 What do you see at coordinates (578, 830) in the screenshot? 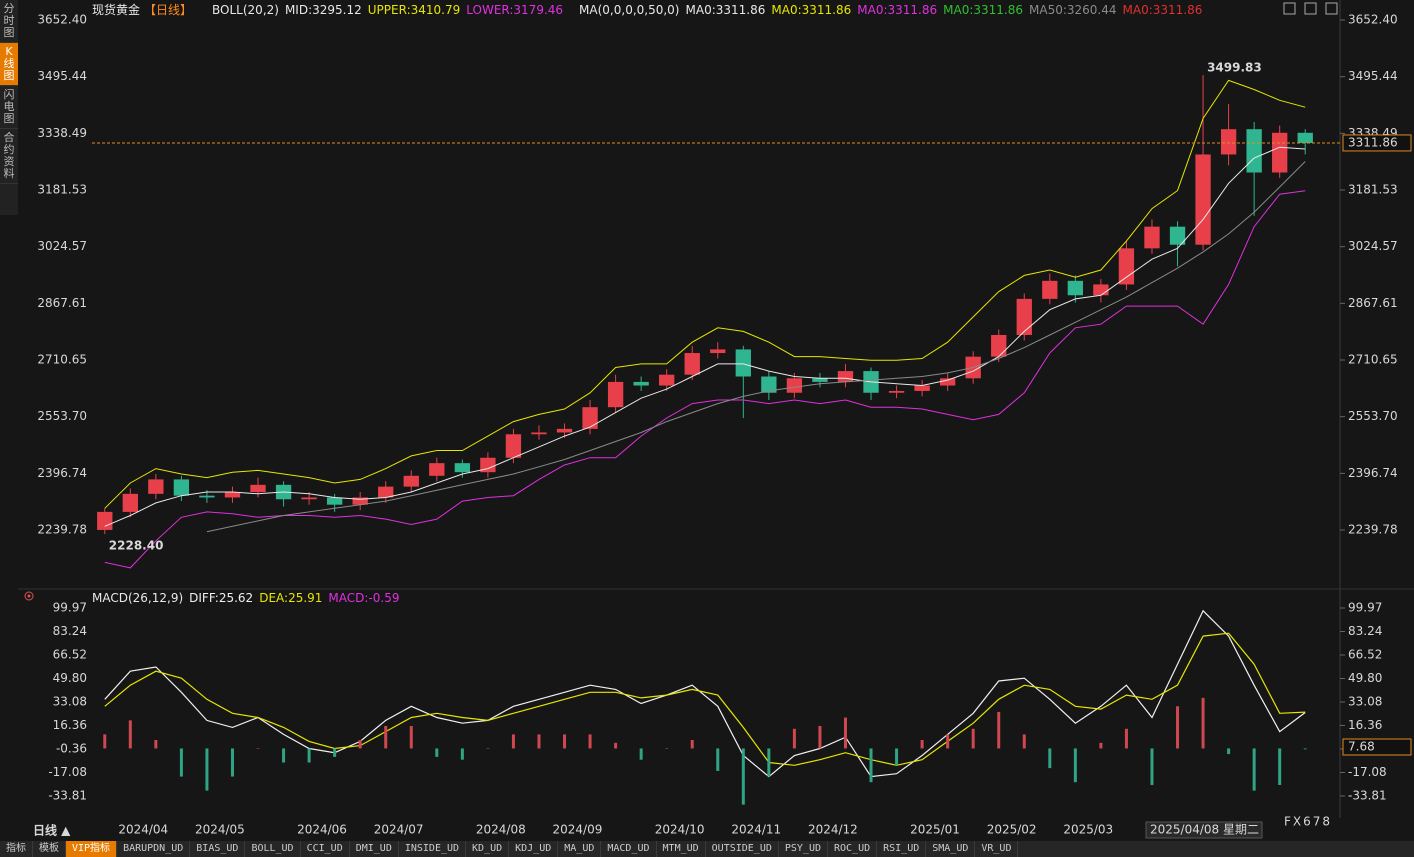
I see `x-tick-label: 2024/09` at bounding box center [578, 830].